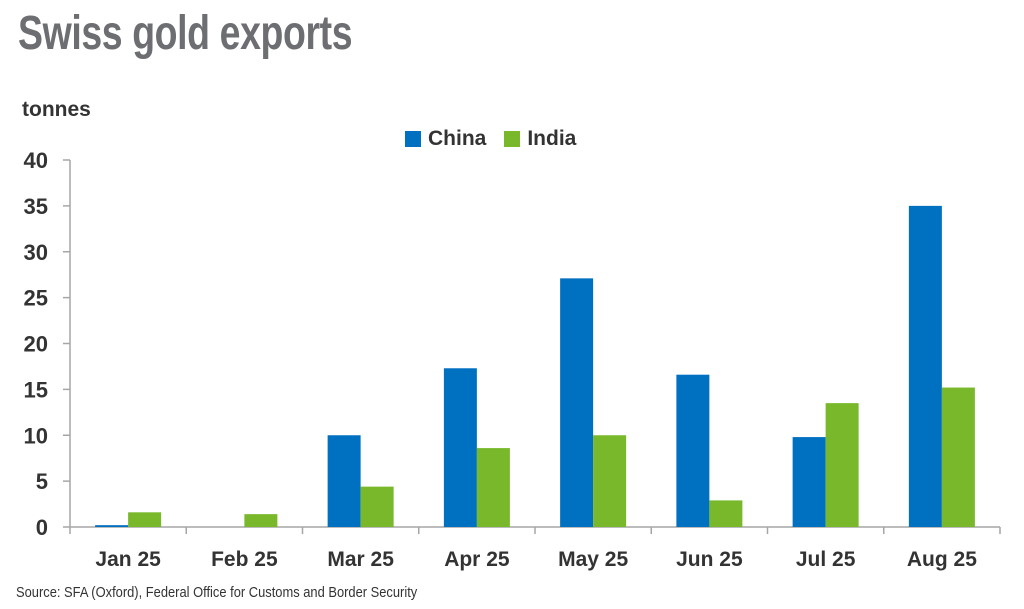 Image resolution: width=1024 pixels, height=609 pixels. What do you see at coordinates (36, 206) in the screenshot?
I see `y-tick-label: 35` at bounding box center [36, 206].